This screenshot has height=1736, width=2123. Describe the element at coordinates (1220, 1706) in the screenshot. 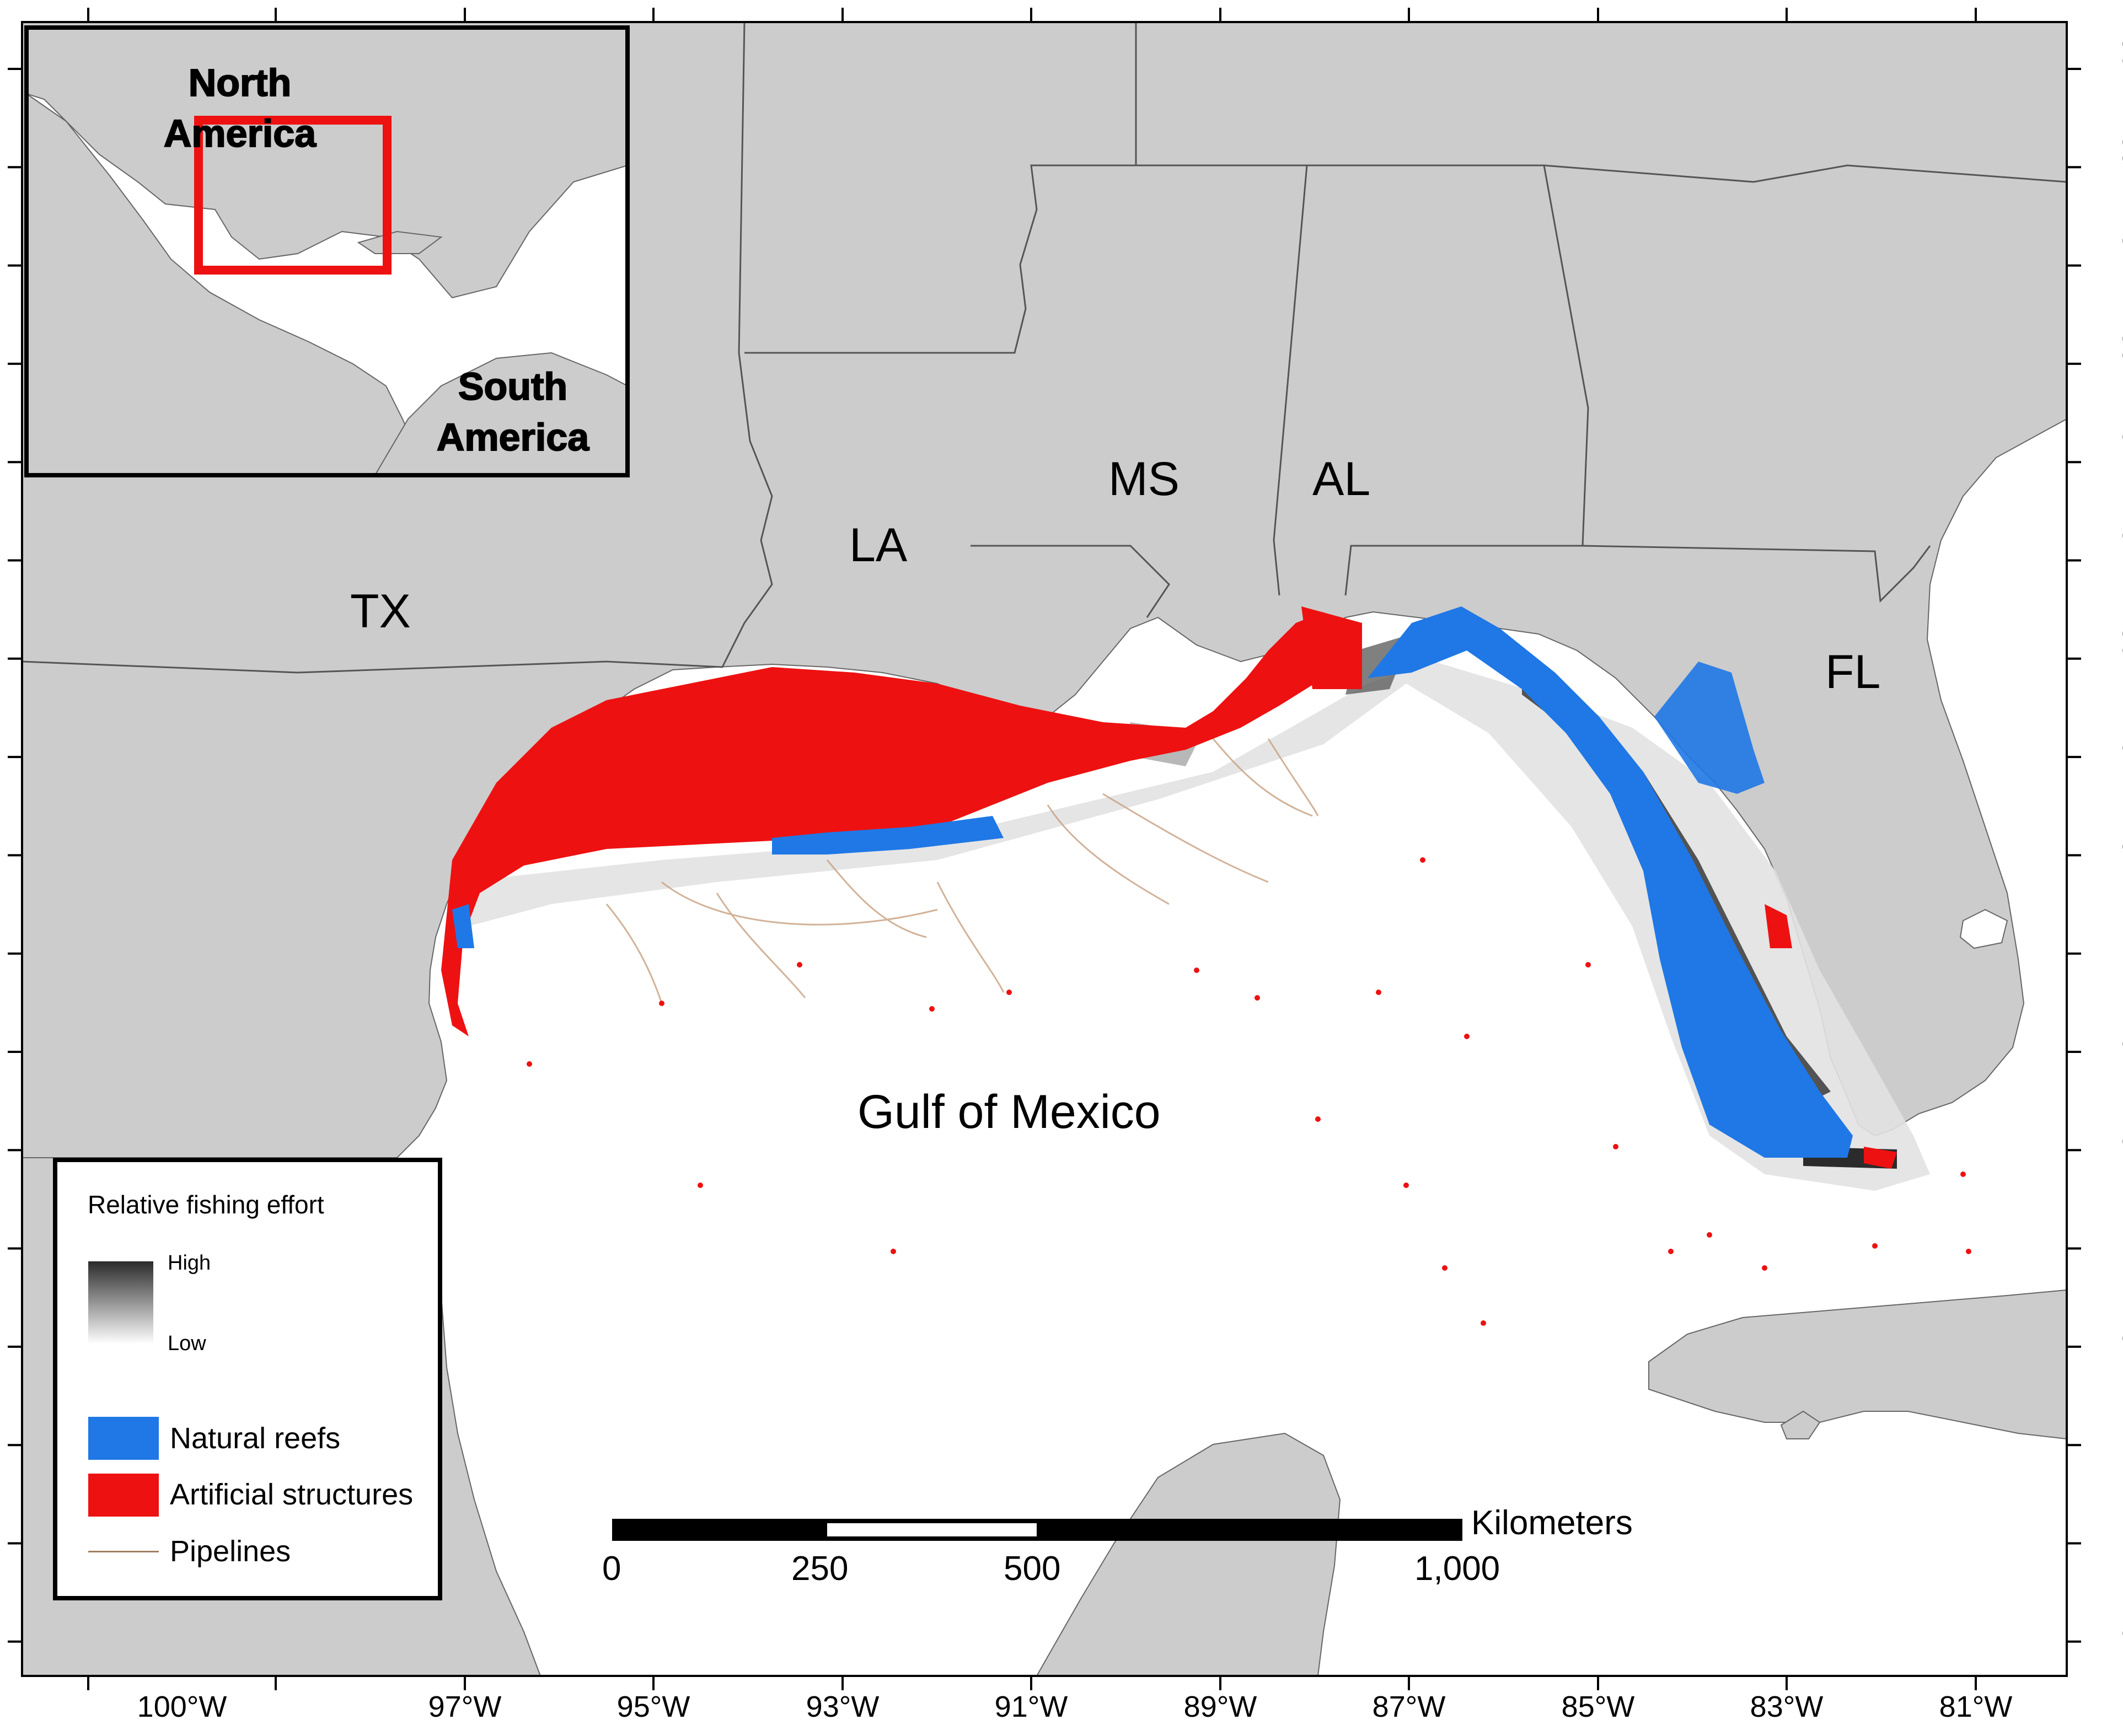

I see `lon-label: 89°W` at that location.